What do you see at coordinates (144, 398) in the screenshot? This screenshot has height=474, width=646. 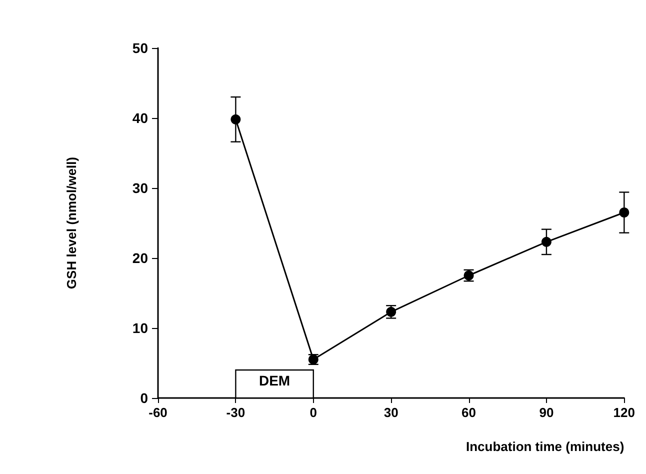 I see `y-tick-label: 0` at bounding box center [144, 398].